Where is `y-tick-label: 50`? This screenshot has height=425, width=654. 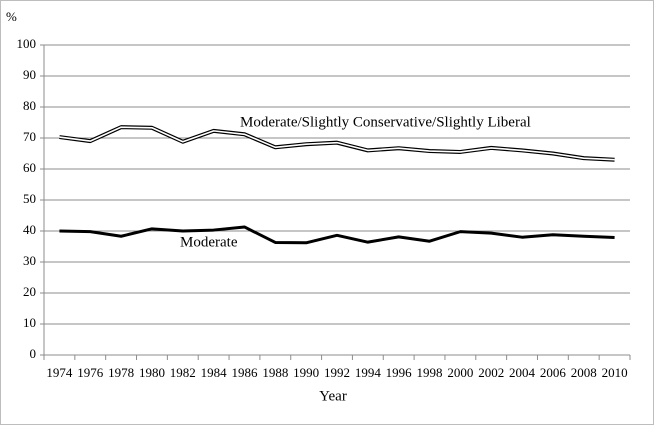 y-tick-label: 50 is located at coordinates (29, 198).